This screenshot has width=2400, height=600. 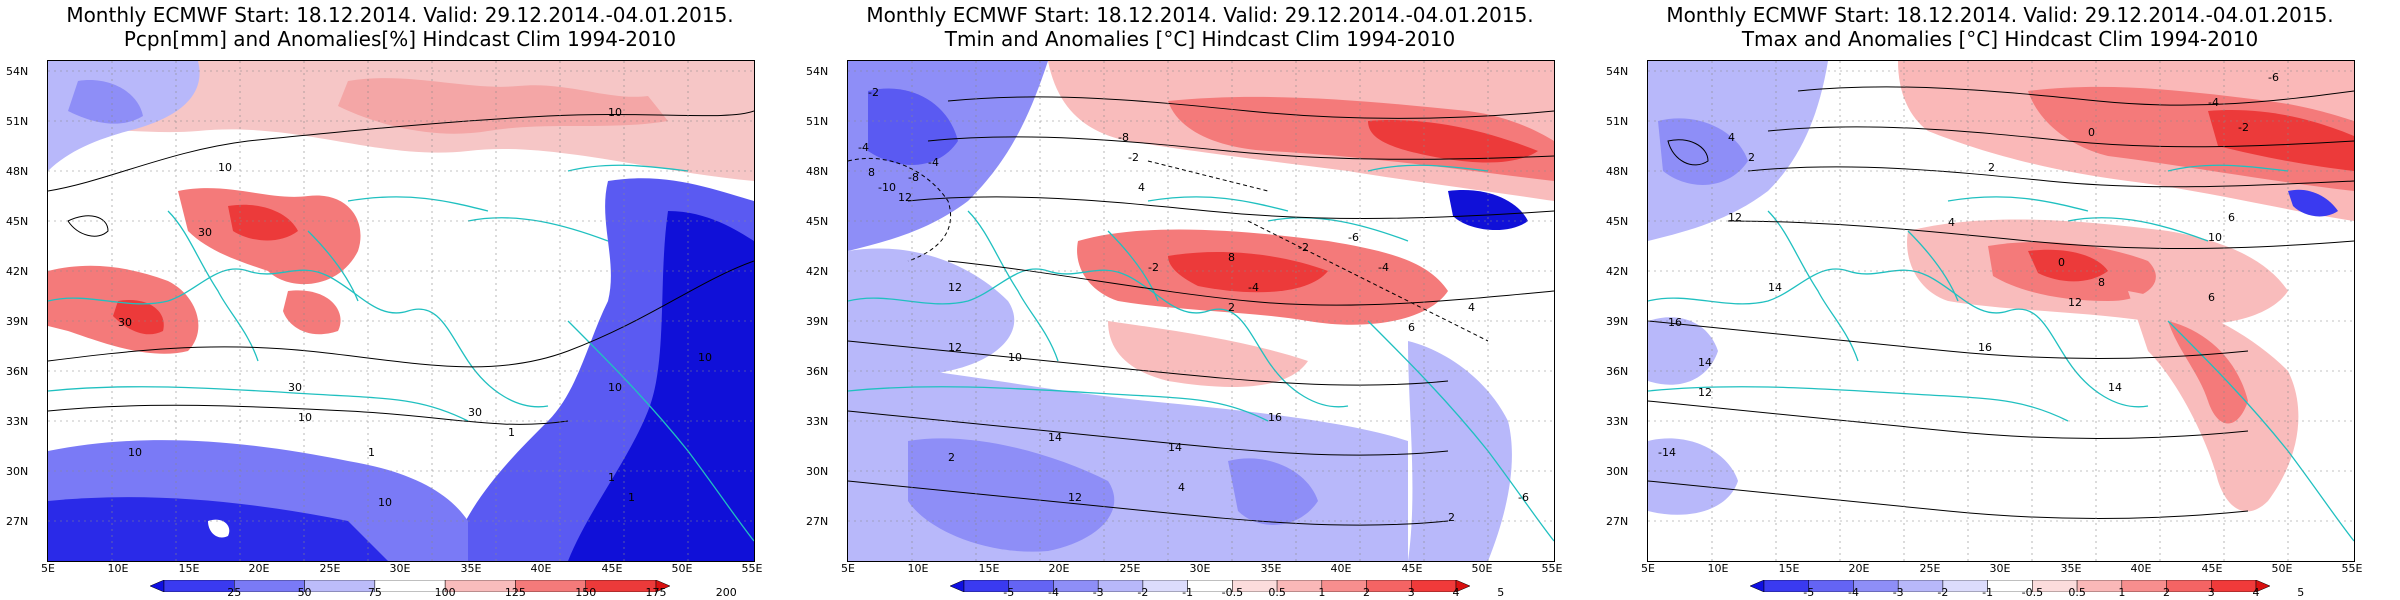 What do you see at coordinates (1523, 497) in the screenshot?
I see `contour-label: -6` at bounding box center [1523, 497].